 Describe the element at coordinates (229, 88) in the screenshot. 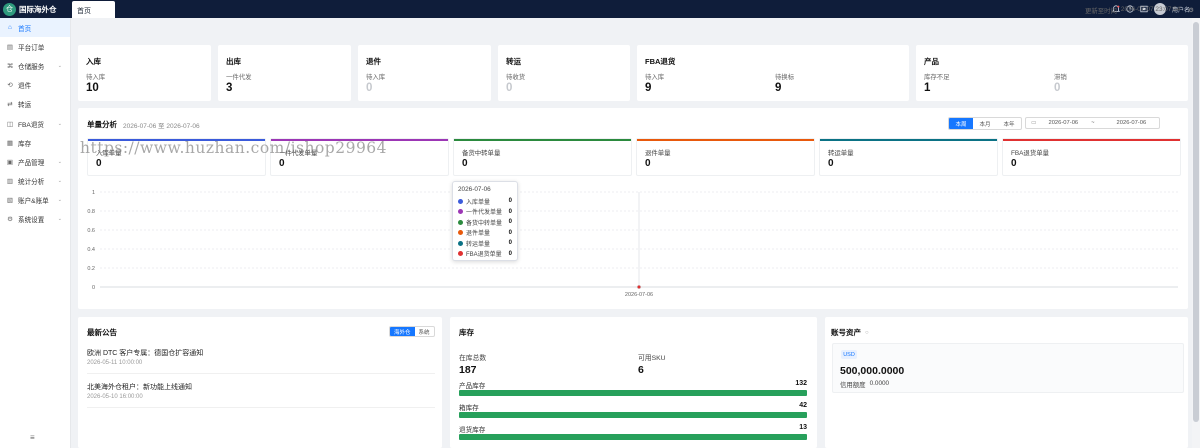

I see `stat-value: 3` at that location.